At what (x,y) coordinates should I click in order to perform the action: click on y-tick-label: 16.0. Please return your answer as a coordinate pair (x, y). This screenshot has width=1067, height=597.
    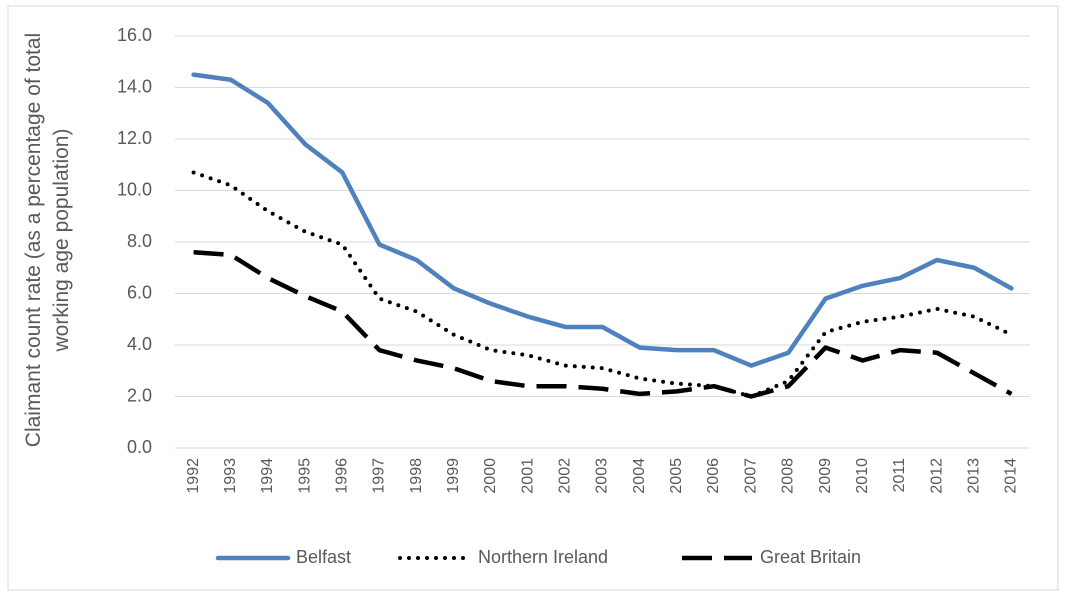
    Looking at the image, I should click on (134, 35).